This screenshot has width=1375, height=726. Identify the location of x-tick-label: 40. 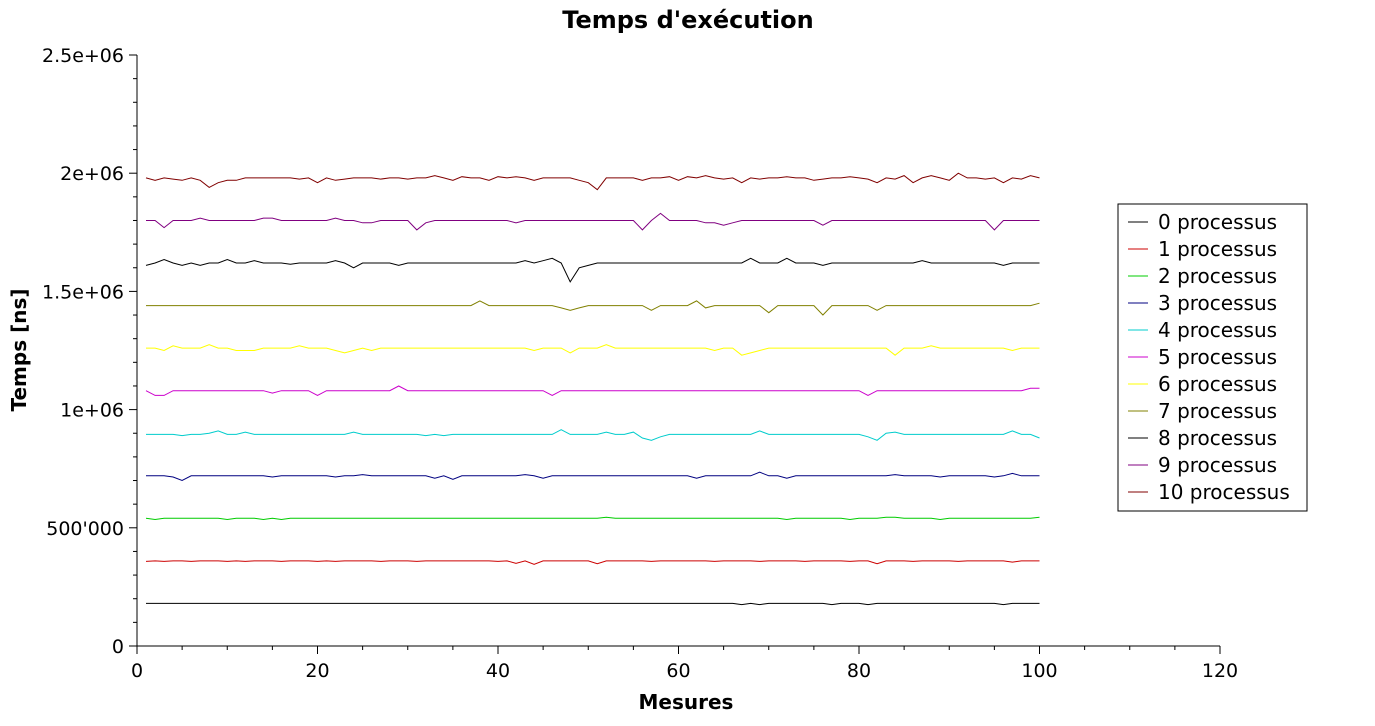
(498, 671).